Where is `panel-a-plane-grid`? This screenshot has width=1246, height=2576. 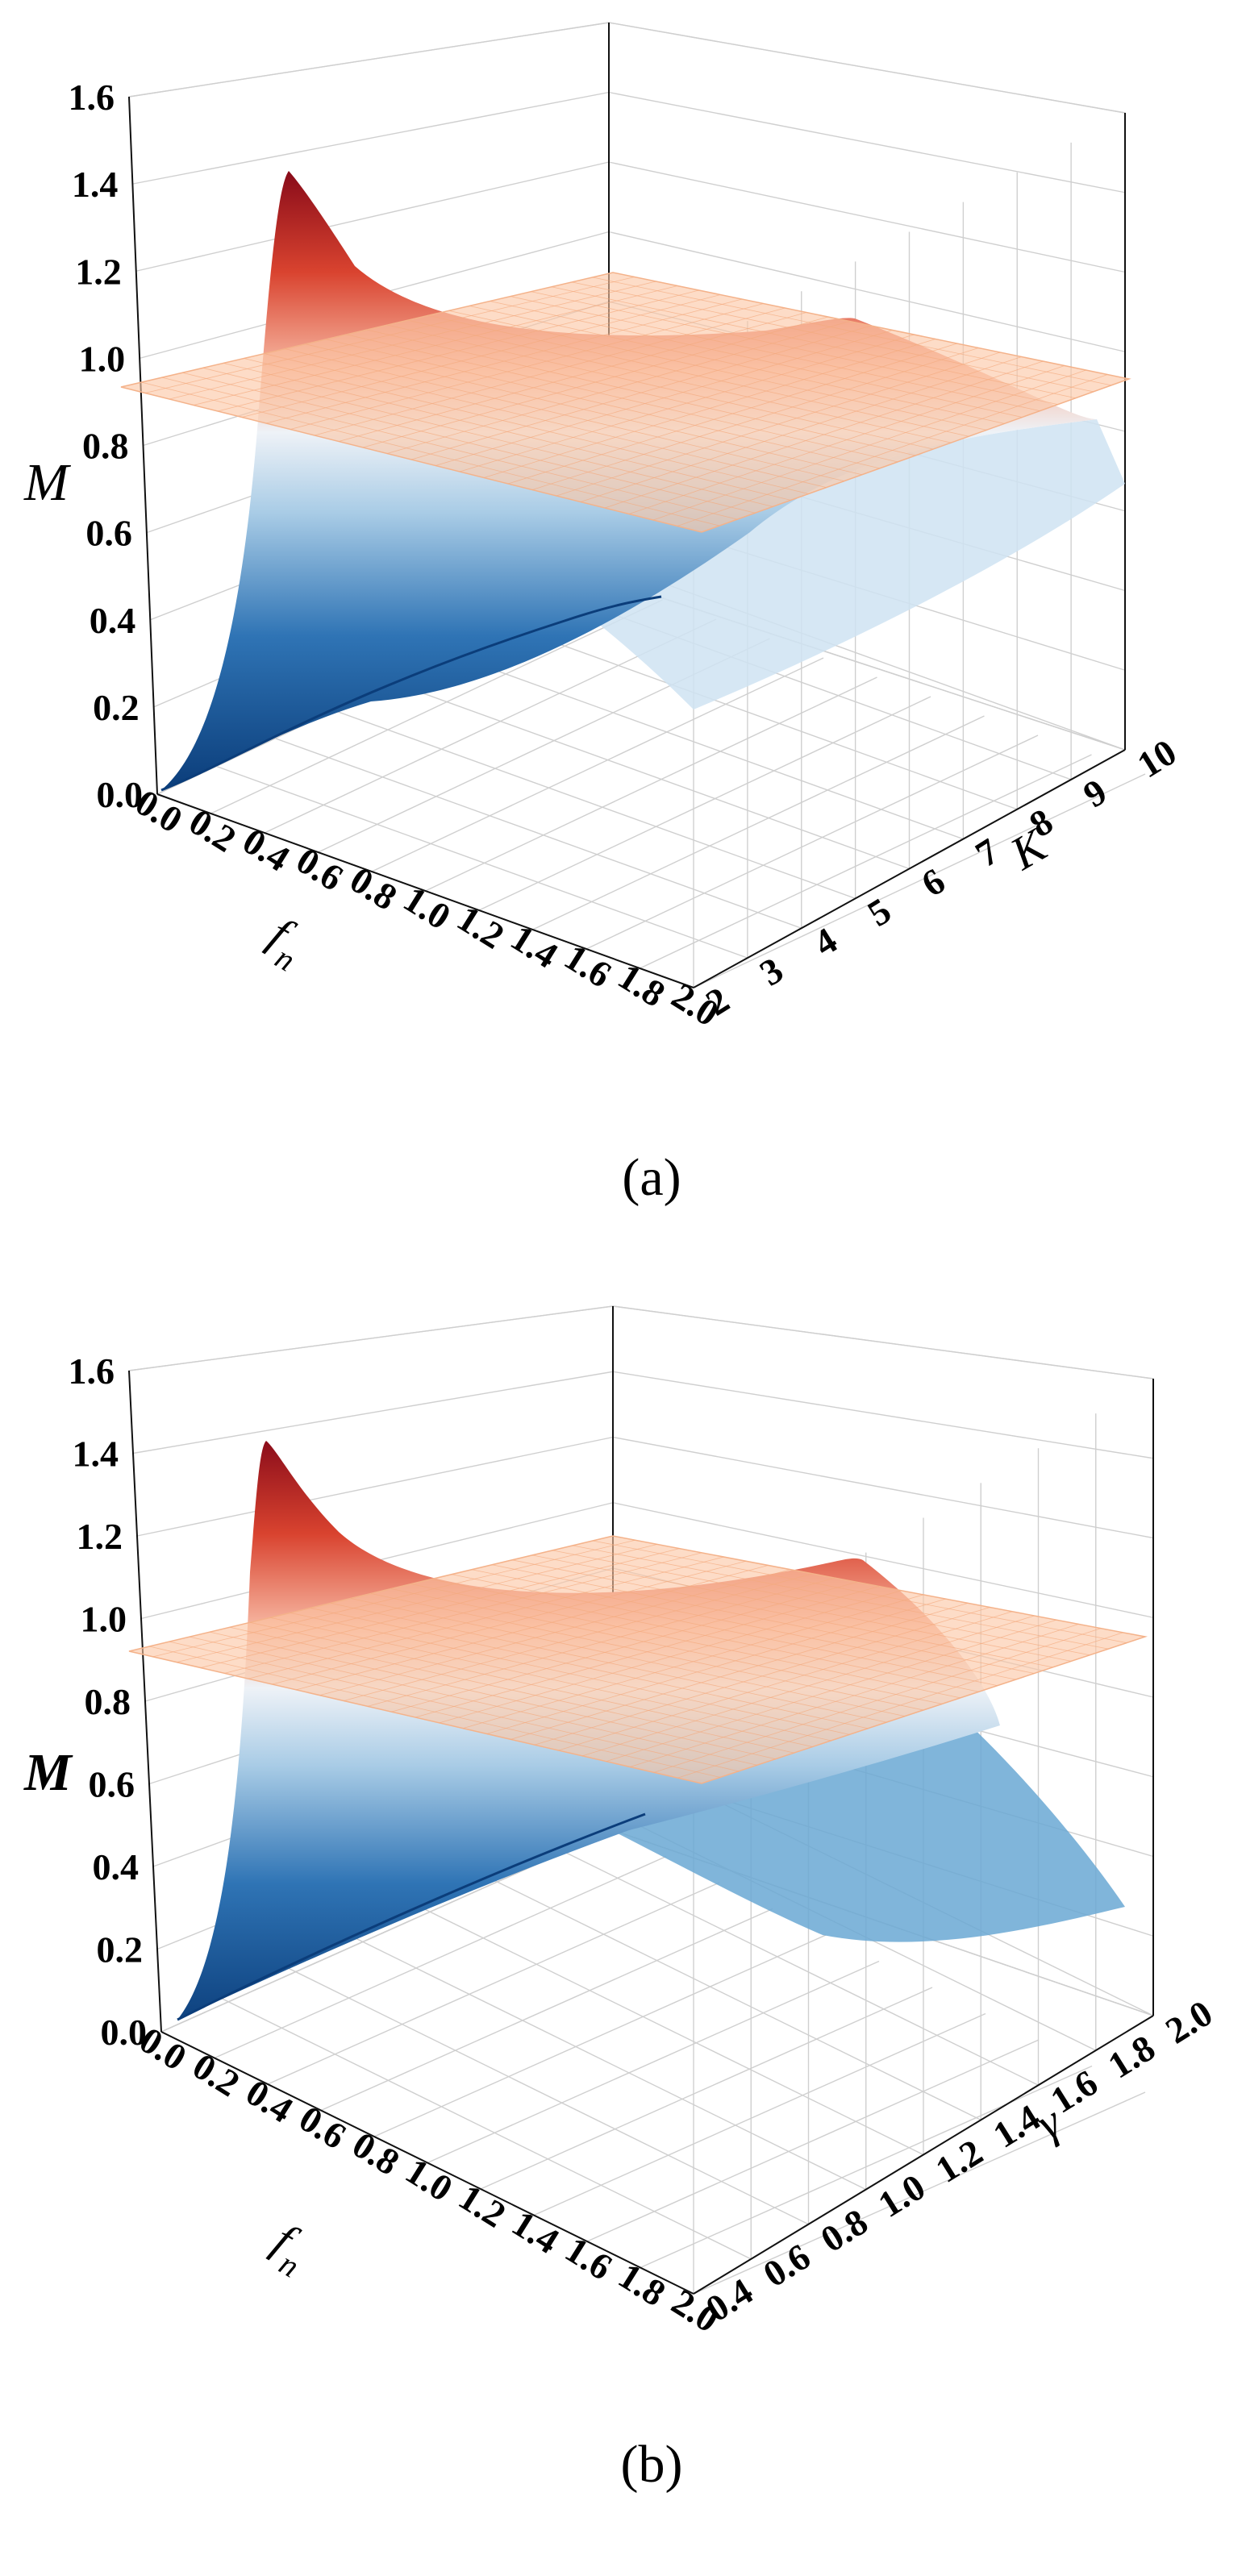
panel-a-plane-grid is located at coordinates (626, 401).